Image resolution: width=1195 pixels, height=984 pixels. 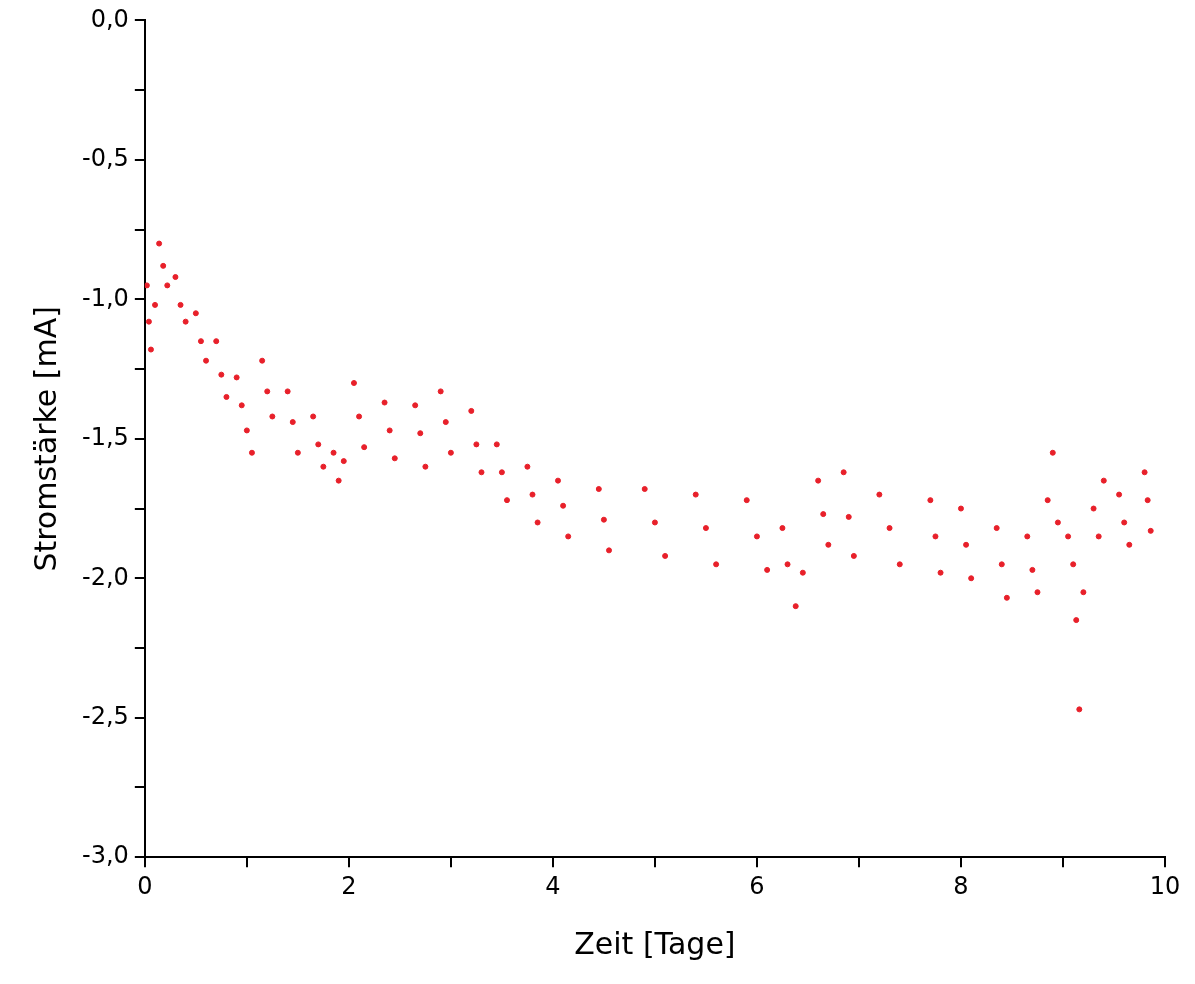 What do you see at coordinates (105, 715) in the screenshot?
I see `y-tick-label: -2,5` at bounding box center [105, 715].